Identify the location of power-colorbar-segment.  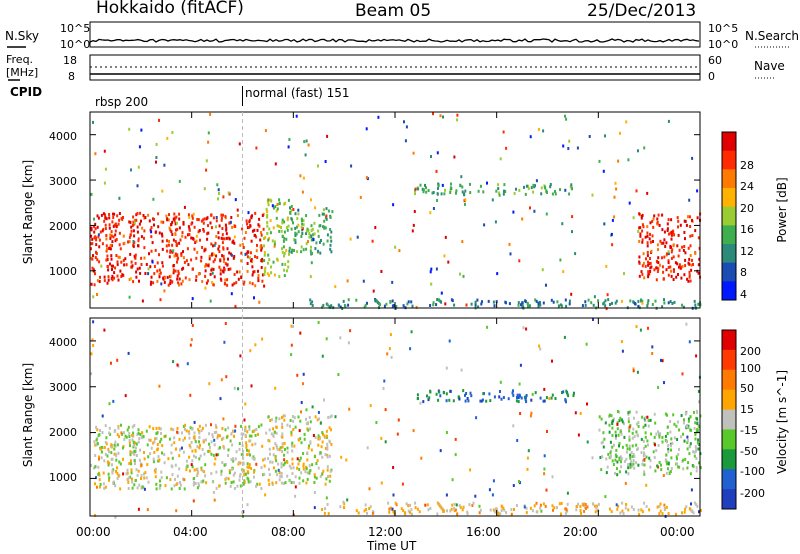
(729, 198).